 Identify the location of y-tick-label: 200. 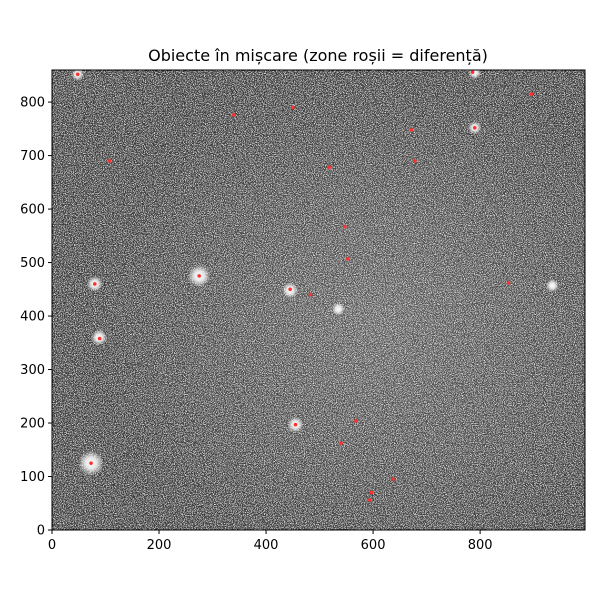
(32, 424).